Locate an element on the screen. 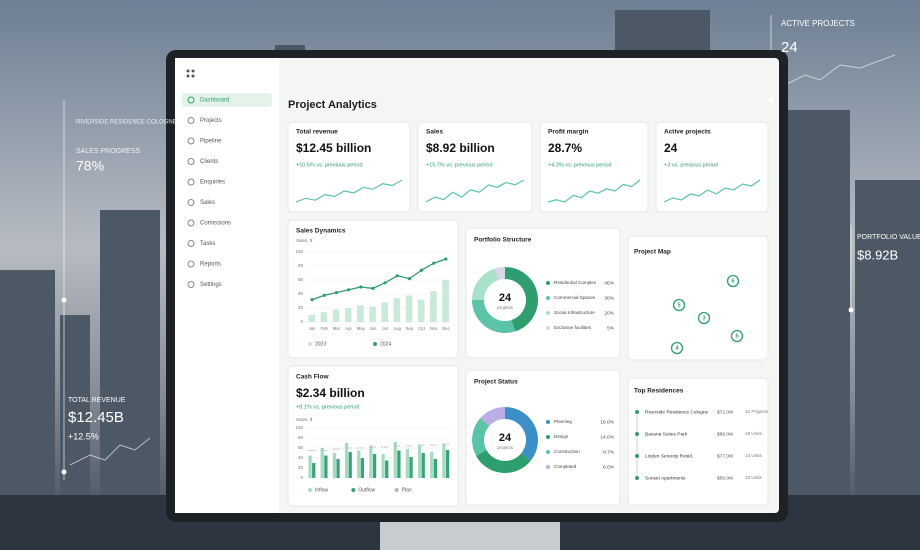 Image resolution: width=920 pixels, height=550 pixels. legend-label: Design is located at coordinates (561, 436).